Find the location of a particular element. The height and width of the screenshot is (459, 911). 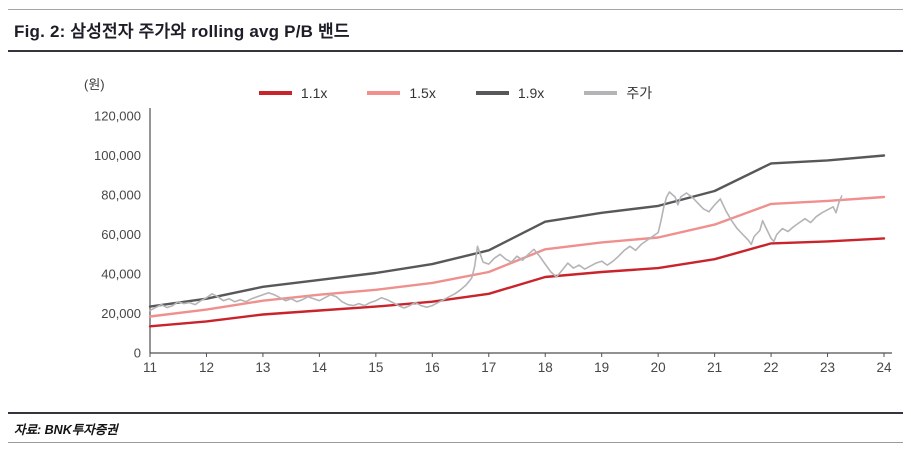

legend-swatch-price is located at coordinates (601, 93).